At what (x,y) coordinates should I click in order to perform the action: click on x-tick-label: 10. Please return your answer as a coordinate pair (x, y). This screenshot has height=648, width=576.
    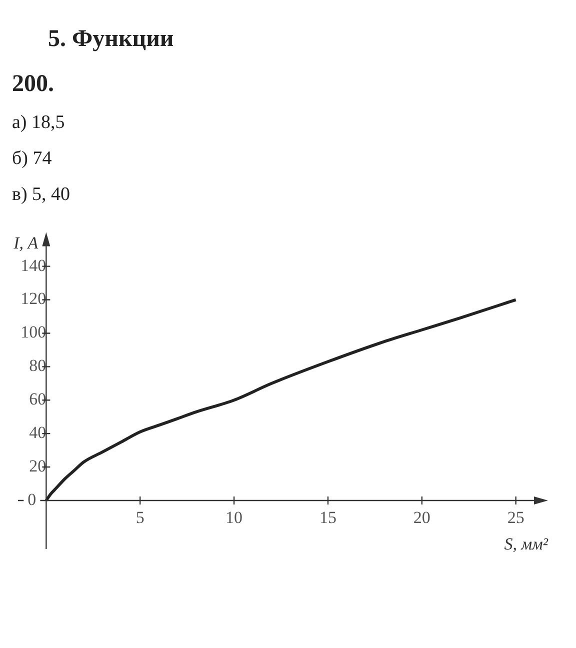
    Looking at the image, I should click on (234, 518).